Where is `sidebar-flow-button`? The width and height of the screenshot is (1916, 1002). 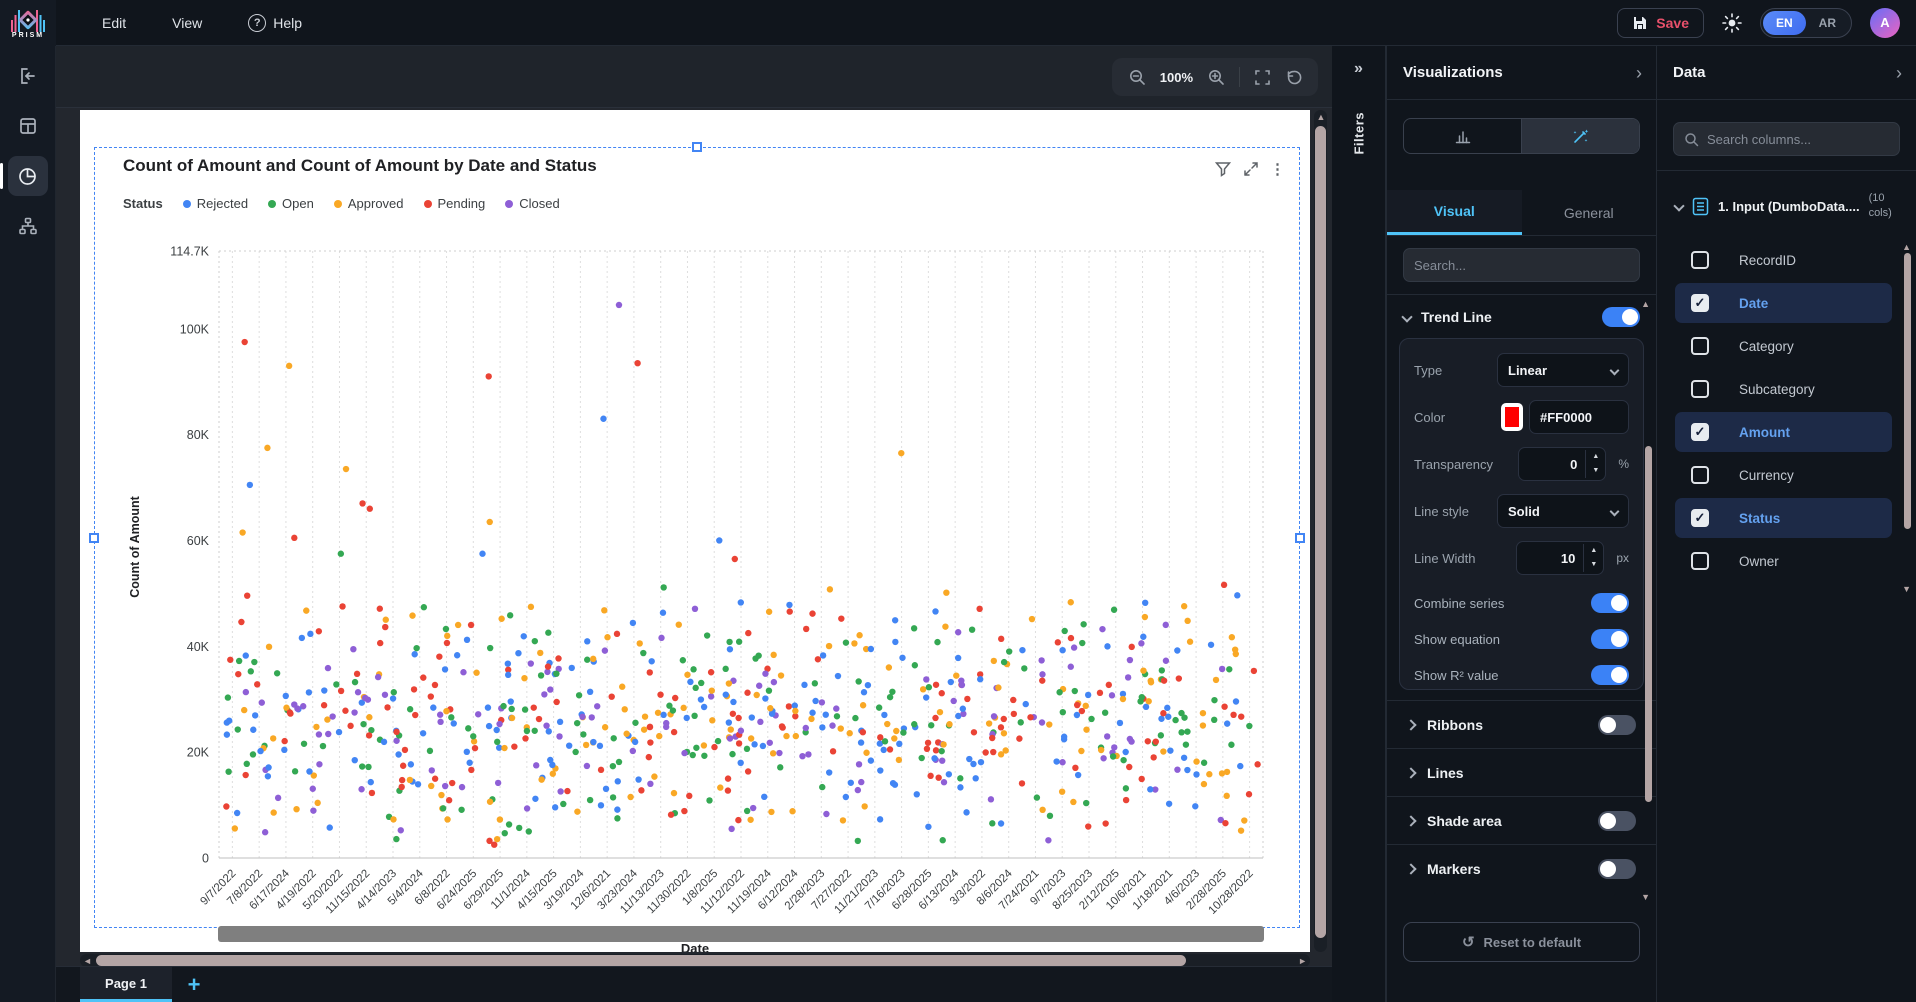
sidebar-flow-button is located at coordinates (28, 226).